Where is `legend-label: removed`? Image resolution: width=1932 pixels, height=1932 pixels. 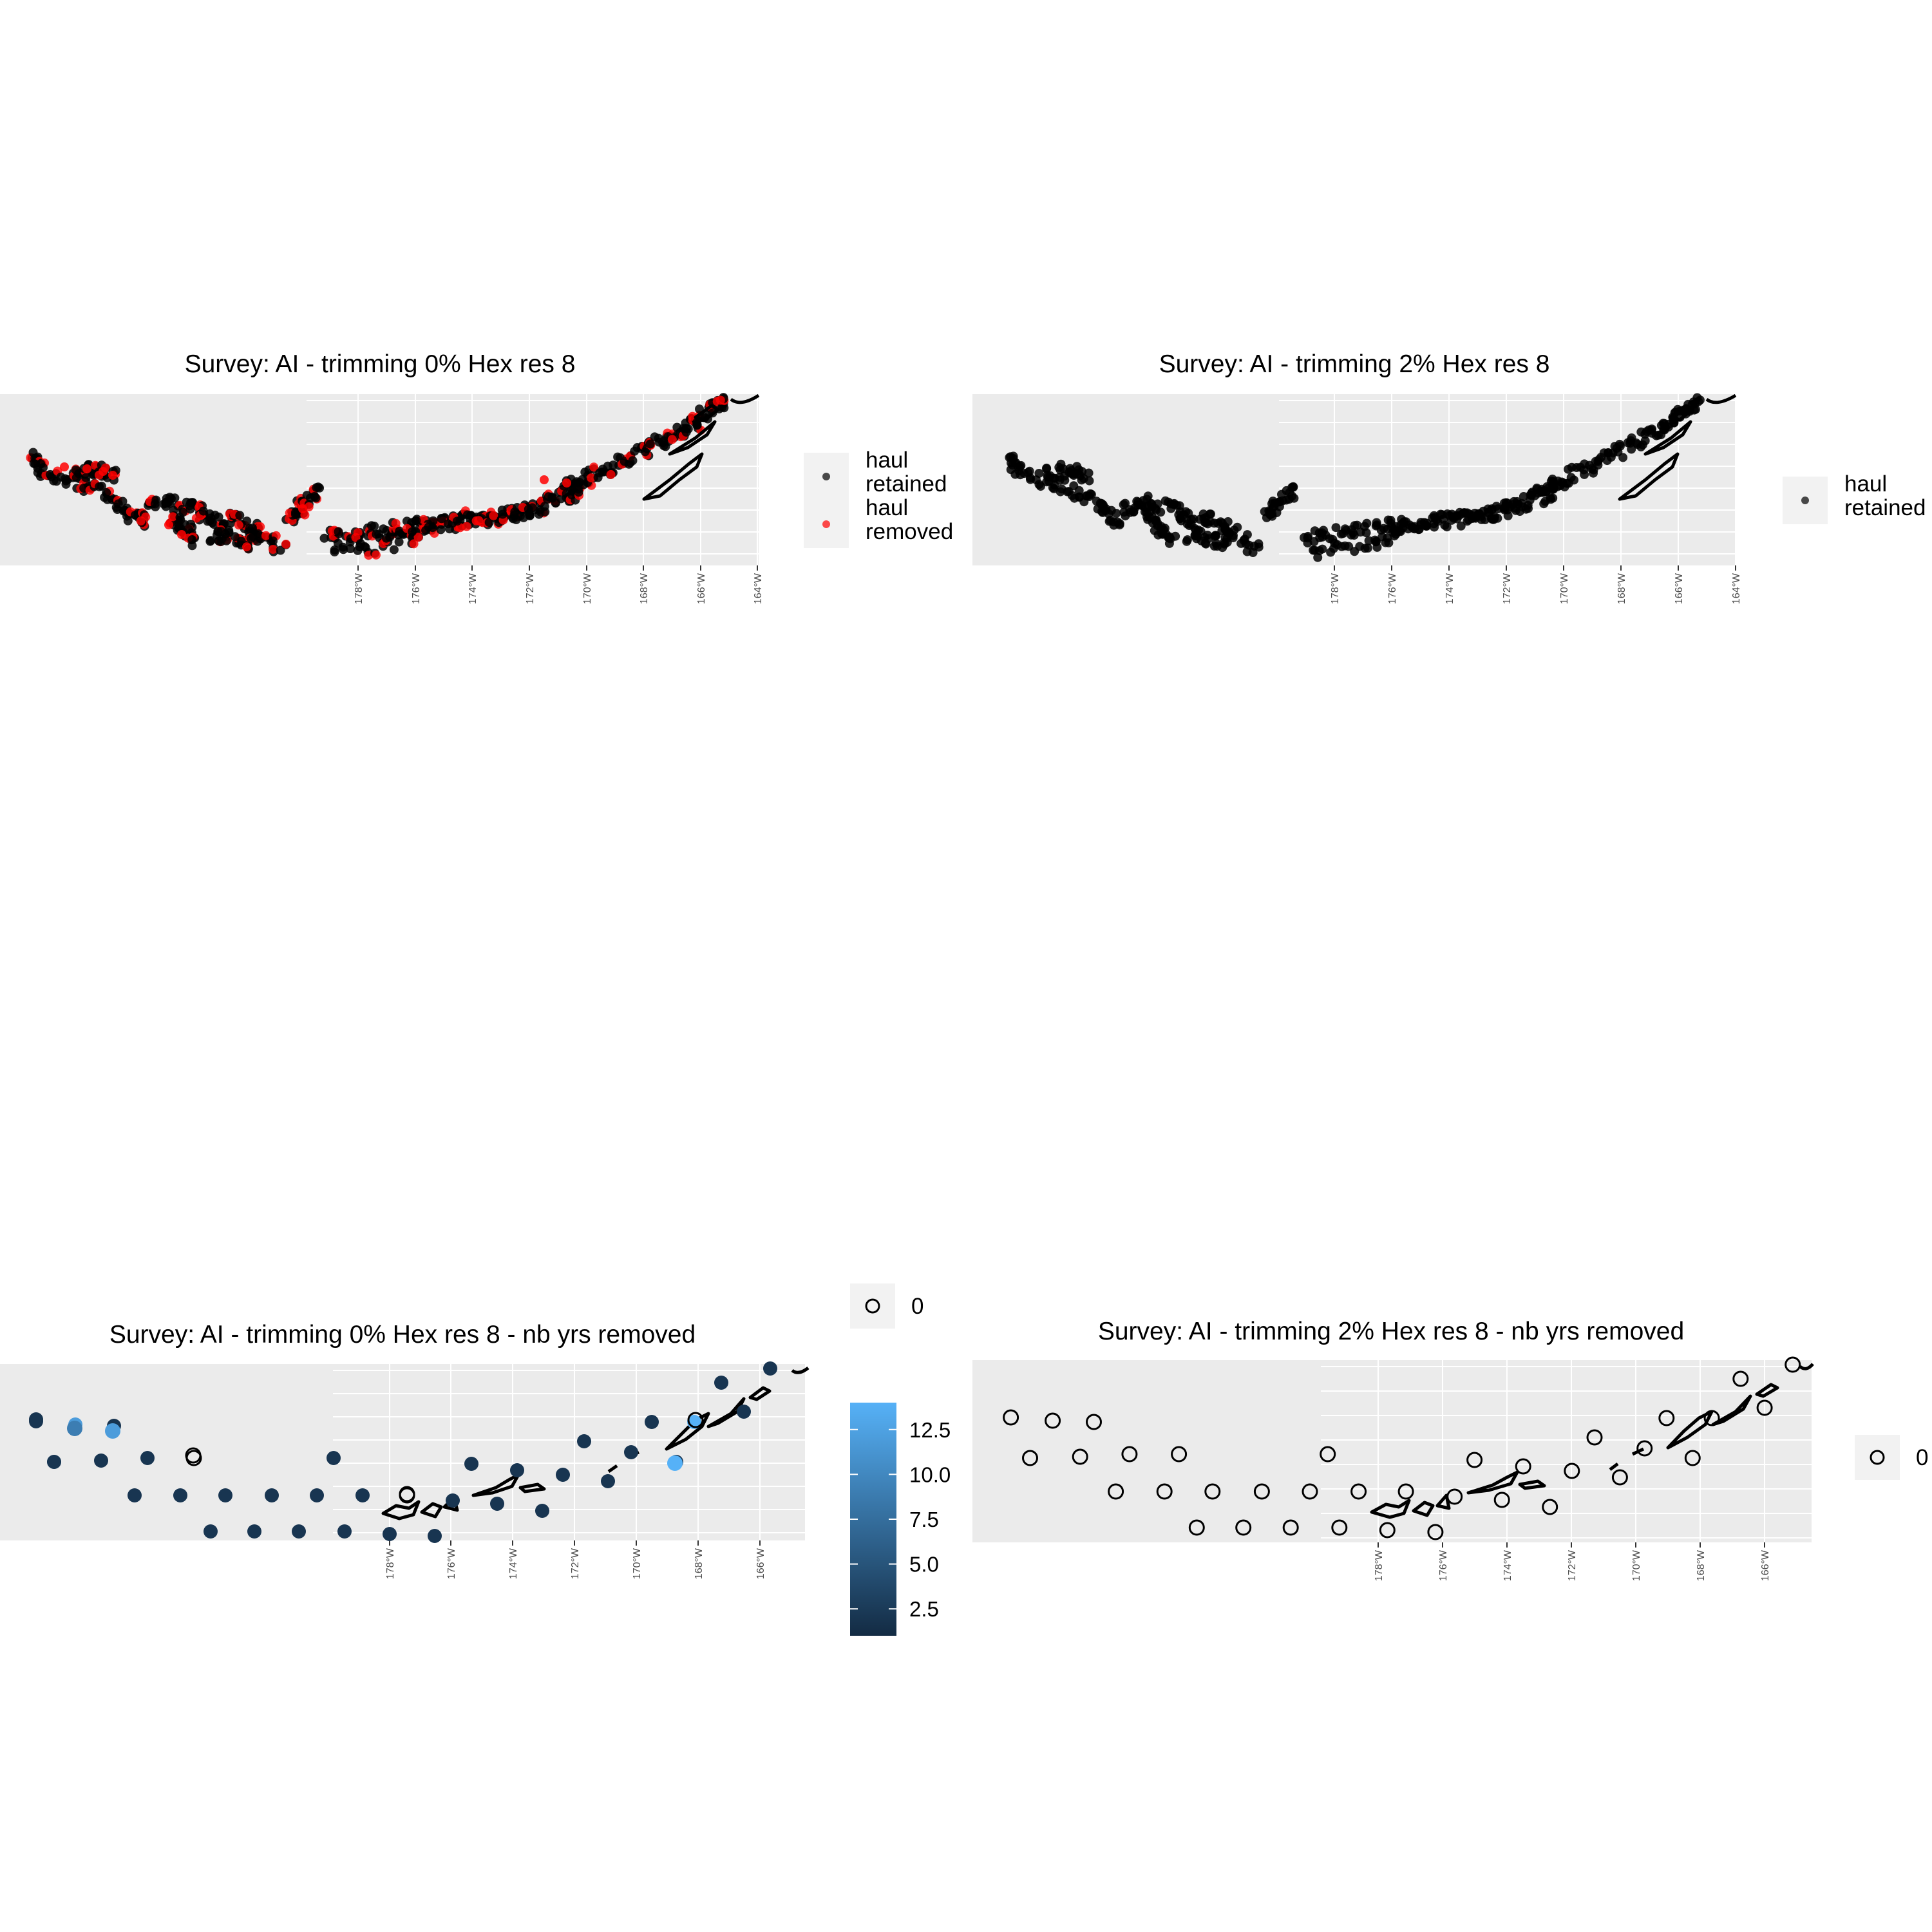
legend-label: removed is located at coordinates (910, 531).